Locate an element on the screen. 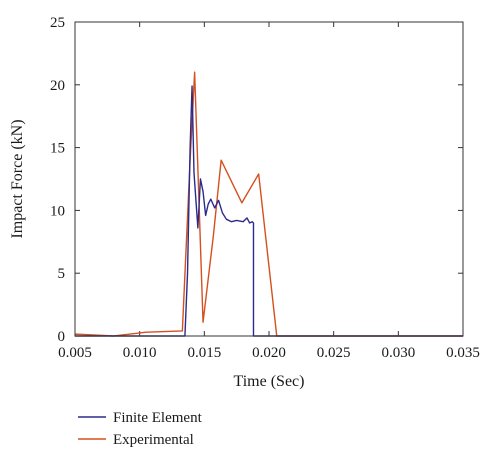  x-axis-label: Time (Sec) is located at coordinates (269, 381).